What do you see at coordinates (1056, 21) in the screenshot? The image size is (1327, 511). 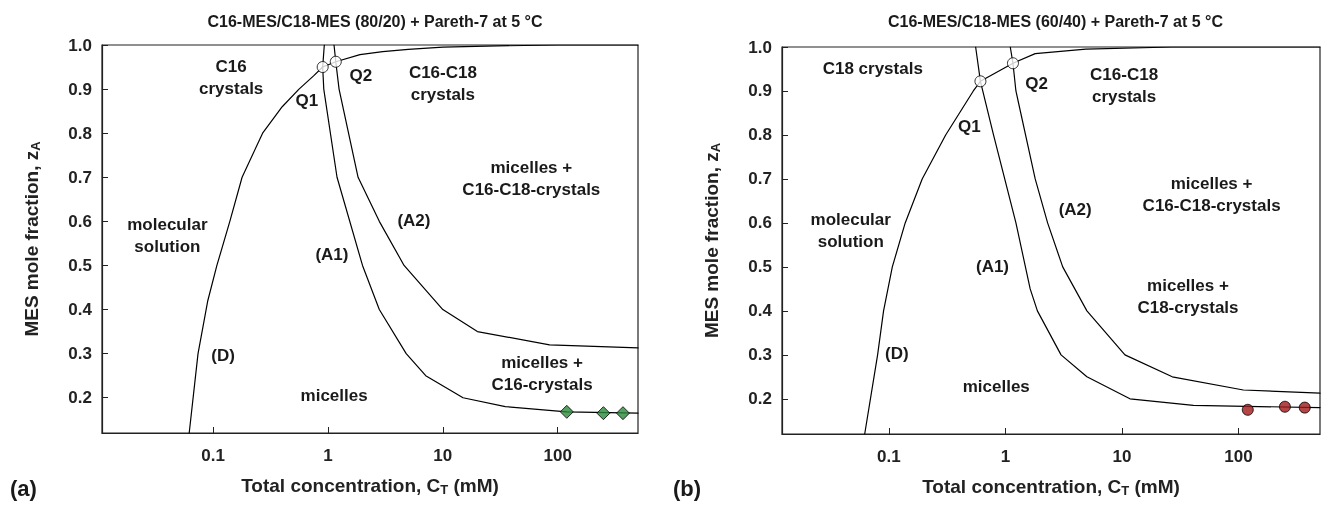 I see `chart-title: C16-MES/C18-MES (60/40) + Pareth-7 at 5 °C` at bounding box center [1056, 21].